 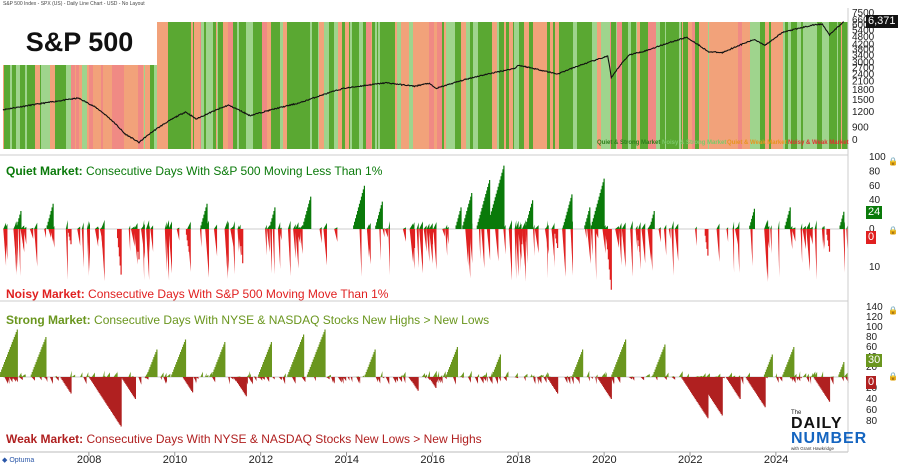 What do you see at coordinates (863, 50) in the screenshot?
I see `y-tick-label: 3800` at bounding box center [863, 50].